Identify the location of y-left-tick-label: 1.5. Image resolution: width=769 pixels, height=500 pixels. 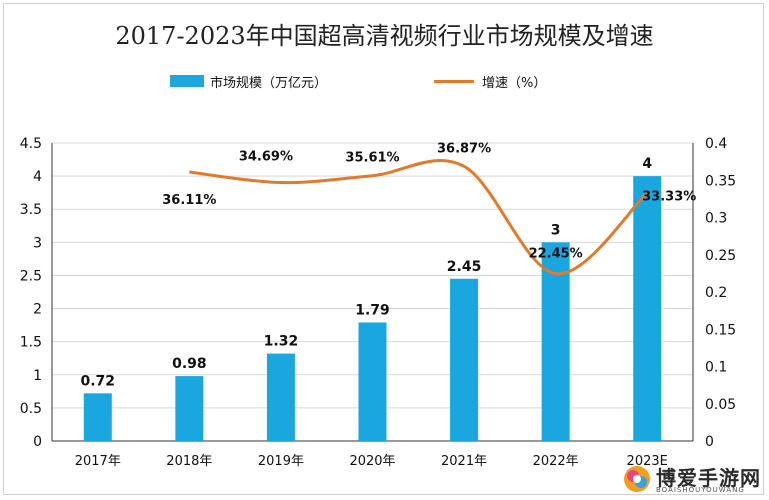
(31, 343).